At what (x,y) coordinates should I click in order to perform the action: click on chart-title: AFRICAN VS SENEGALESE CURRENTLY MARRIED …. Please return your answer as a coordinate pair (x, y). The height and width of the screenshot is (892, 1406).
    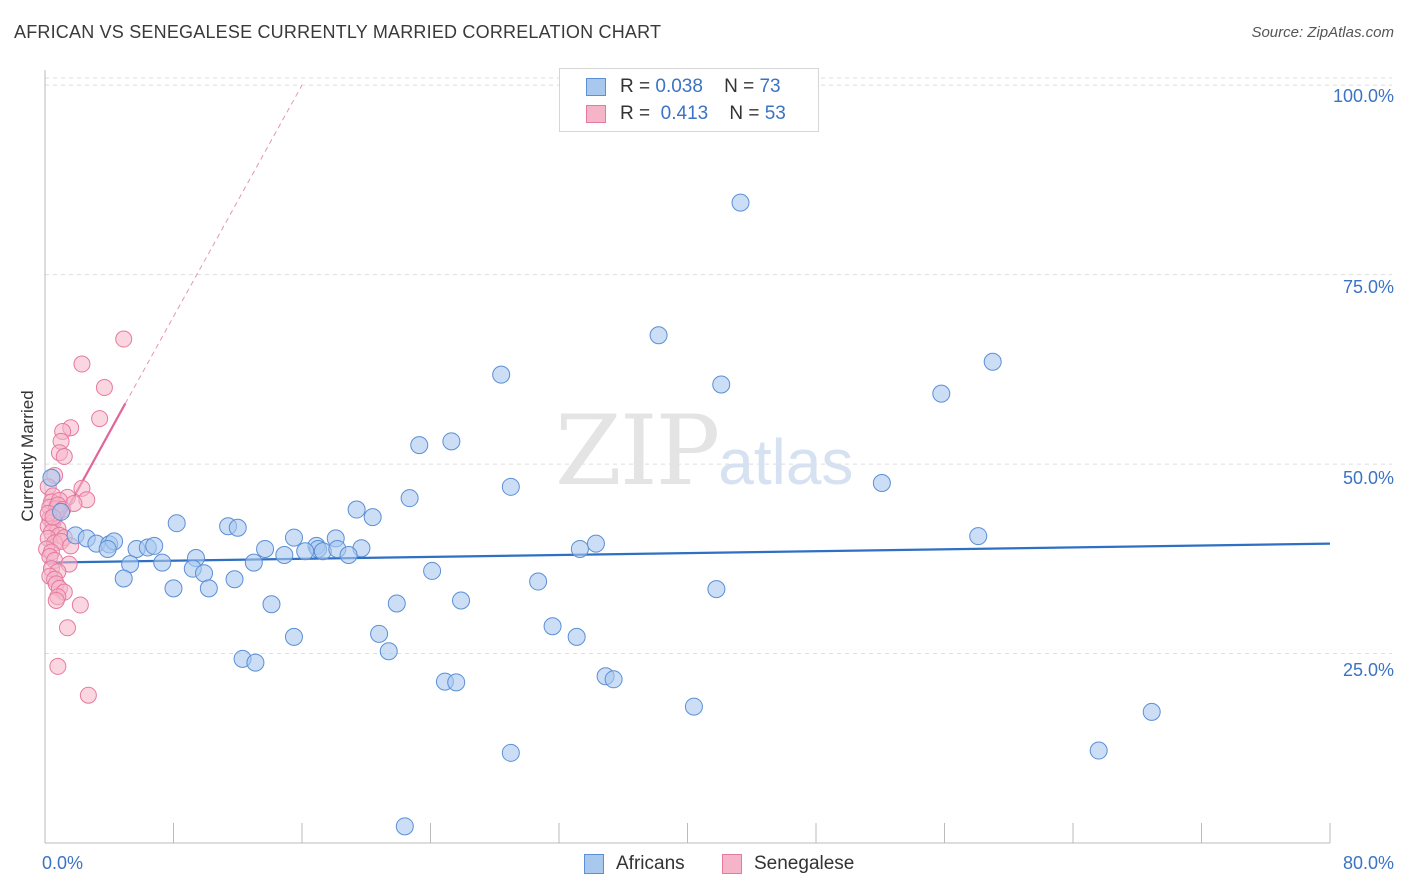
    Looking at the image, I should click on (338, 32).